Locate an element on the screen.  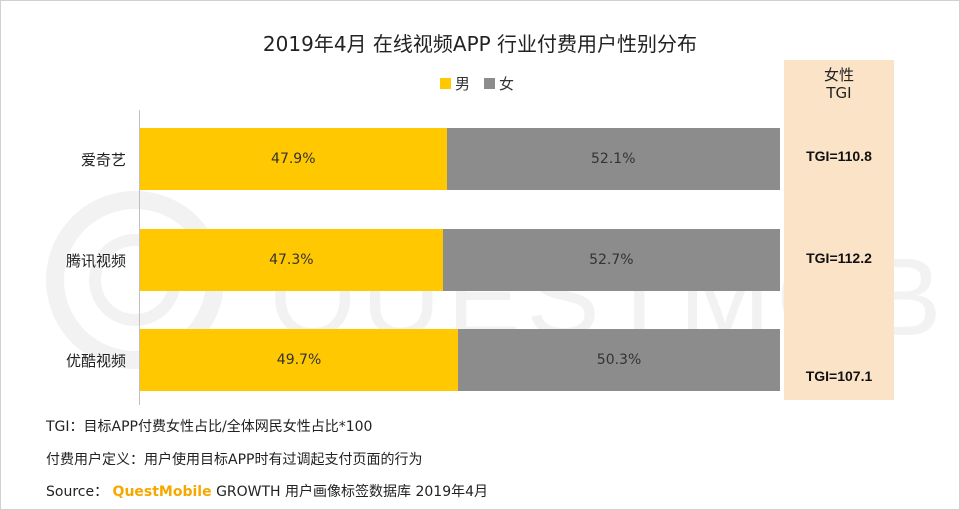
bar-male-youku: 49.7% is located at coordinates (299, 360).